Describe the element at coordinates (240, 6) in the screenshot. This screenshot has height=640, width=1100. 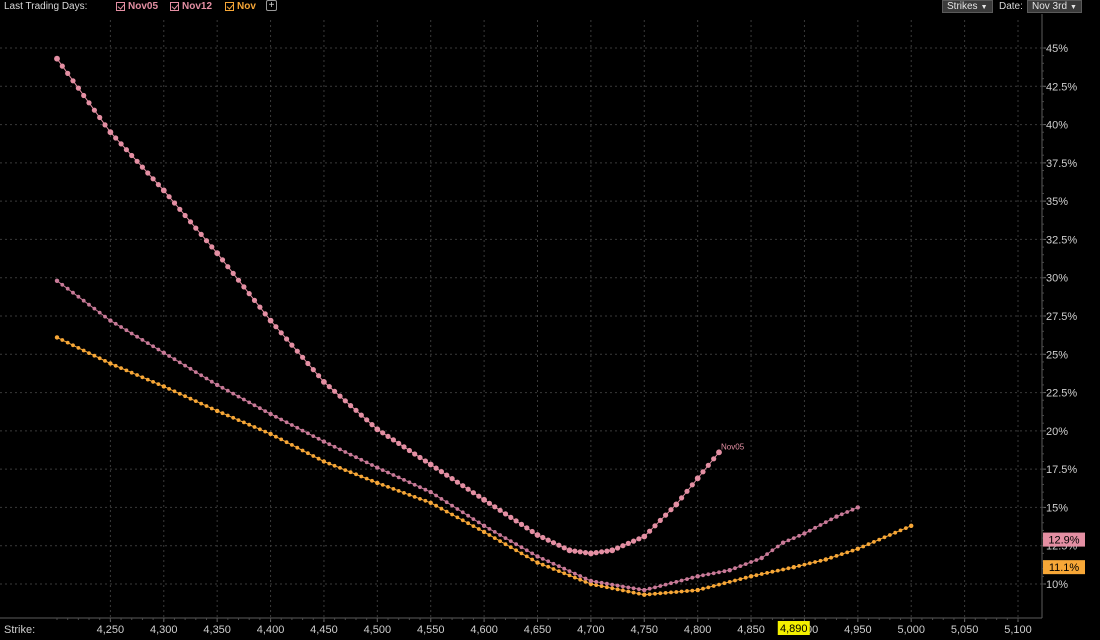
I see `toggle-nov: Nov` at that location.